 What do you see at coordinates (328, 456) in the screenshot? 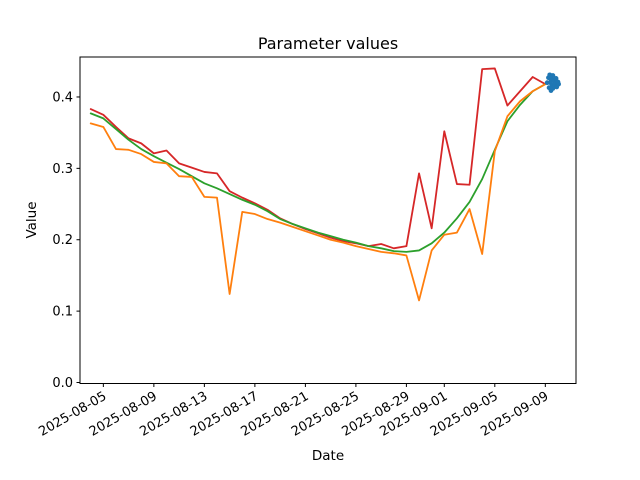
I see `x-axis-label: Date` at bounding box center [328, 456].